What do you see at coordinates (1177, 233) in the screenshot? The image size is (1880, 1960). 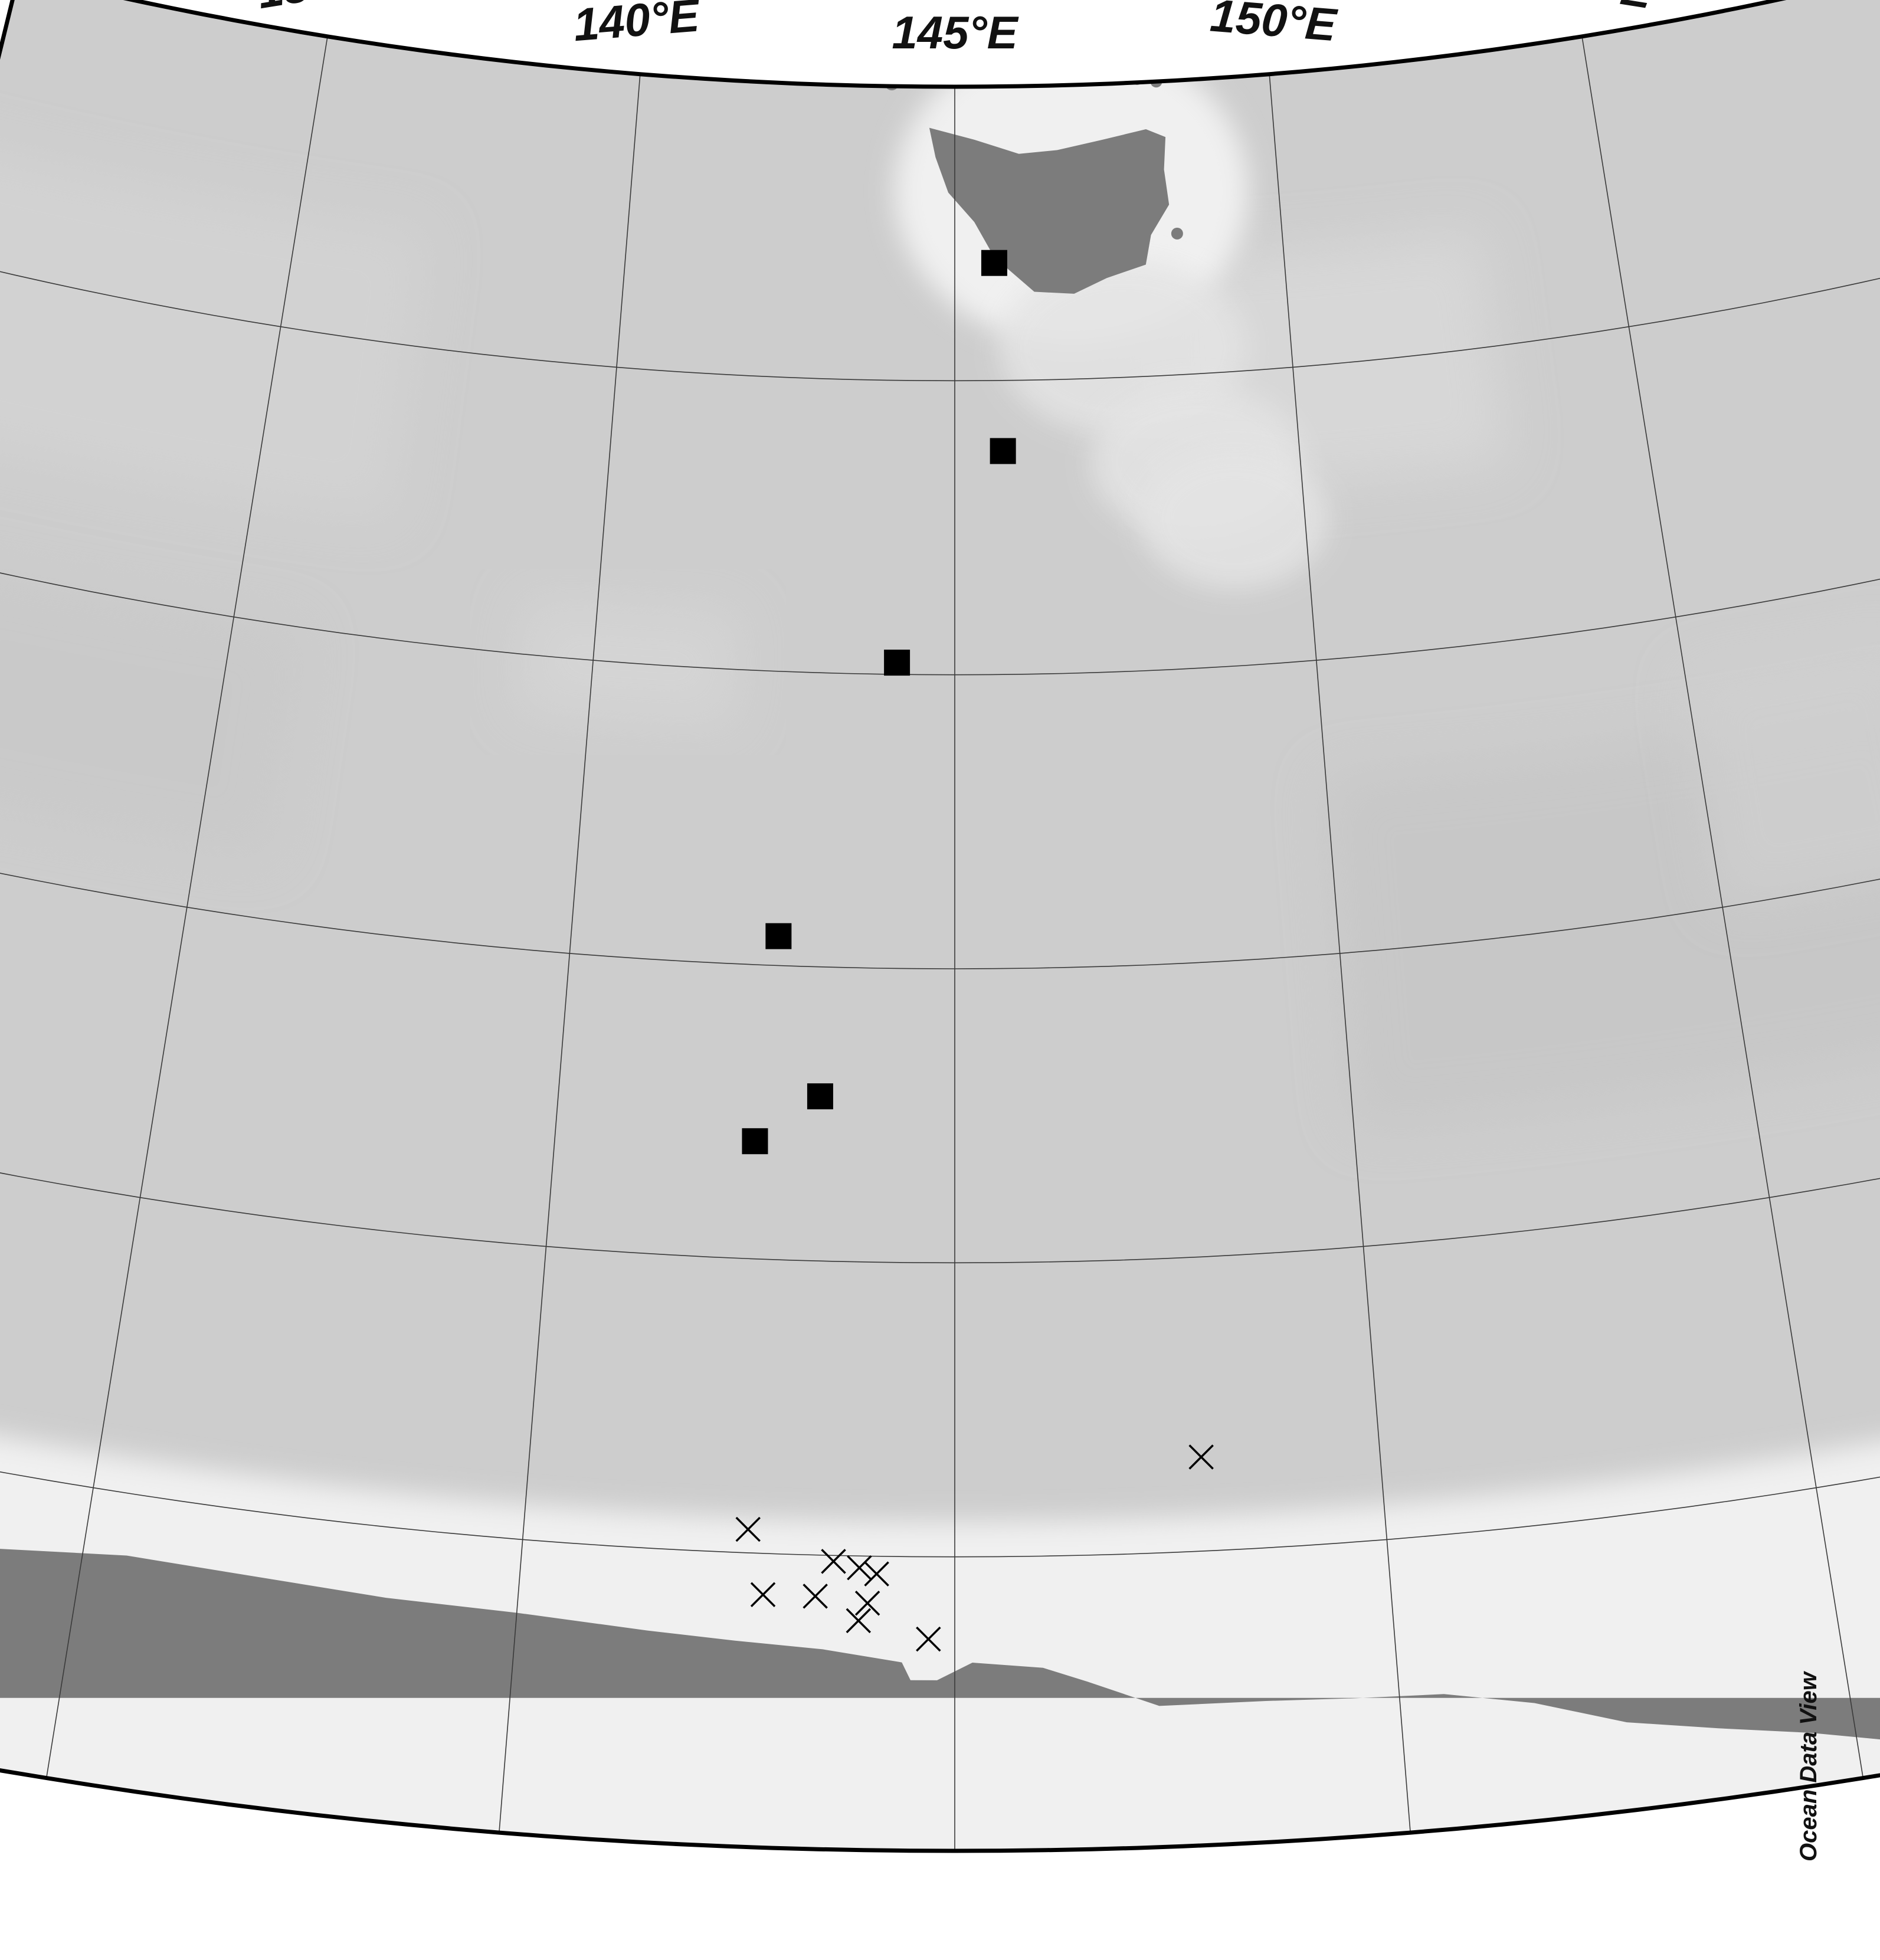 I see `island` at bounding box center [1177, 233].